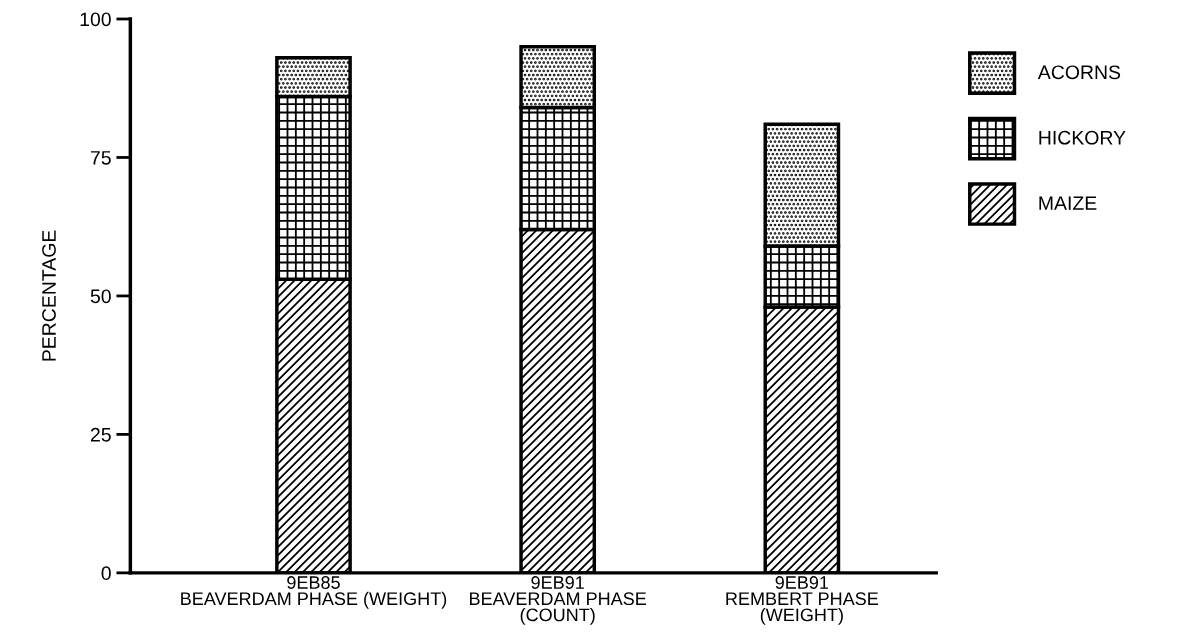 This screenshot has width=1185, height=633. What do you see at coordinates (558, 600) in the screenshot?
I see `x-tick-label: 9EB91 BEAVERDAM PHASE (COUNT)` at bounding box center [558, 600].